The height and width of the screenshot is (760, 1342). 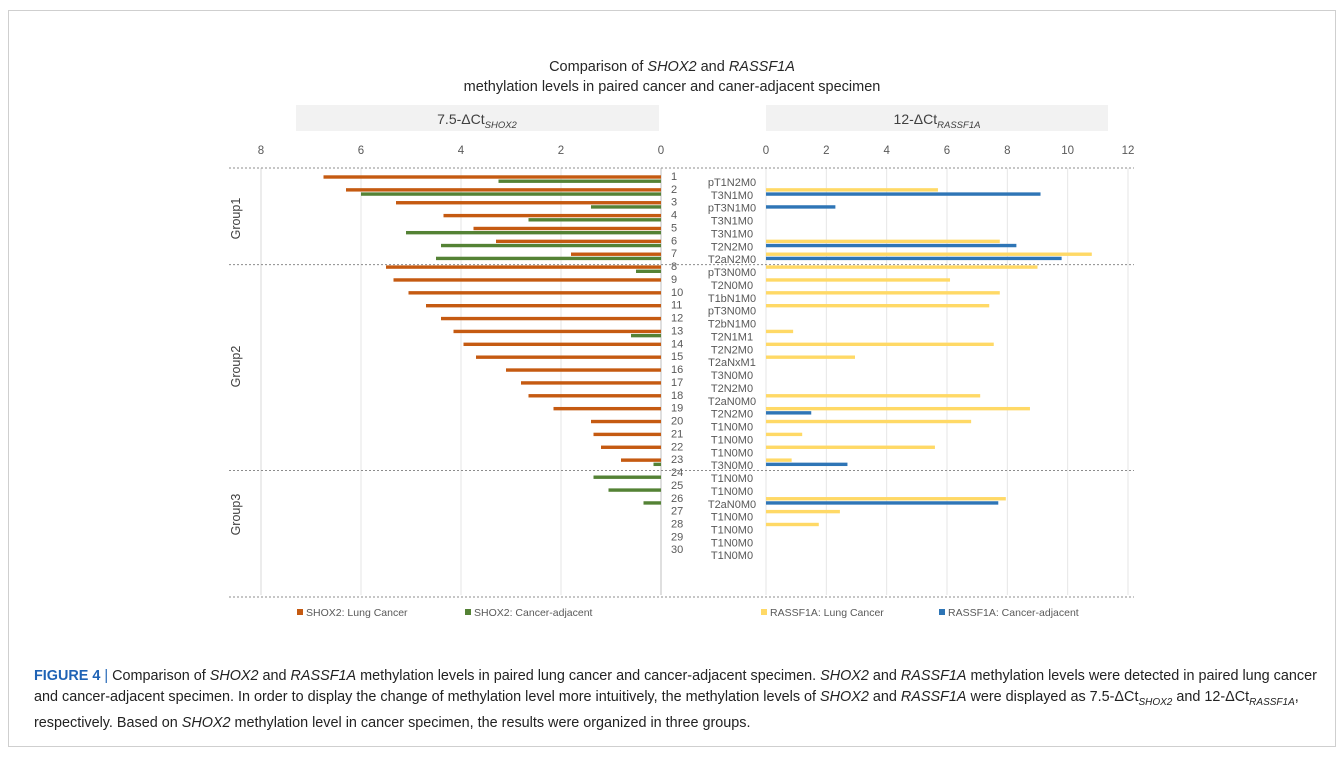 What do you see at coordinates (766, 151) in the screenshot?
I see `right-tick-label: 0` at bounding box center [766, 151].